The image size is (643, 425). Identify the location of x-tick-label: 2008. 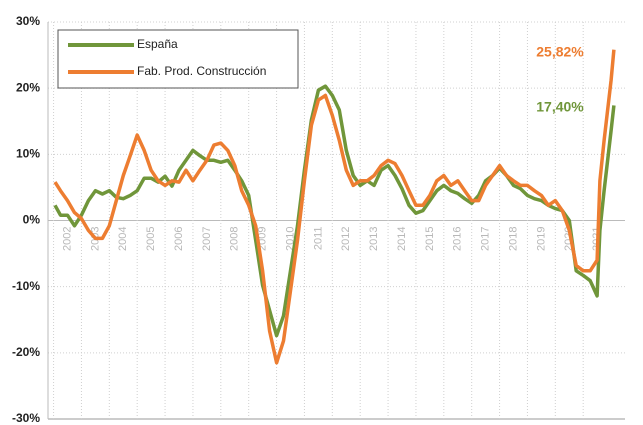
(235, 239).